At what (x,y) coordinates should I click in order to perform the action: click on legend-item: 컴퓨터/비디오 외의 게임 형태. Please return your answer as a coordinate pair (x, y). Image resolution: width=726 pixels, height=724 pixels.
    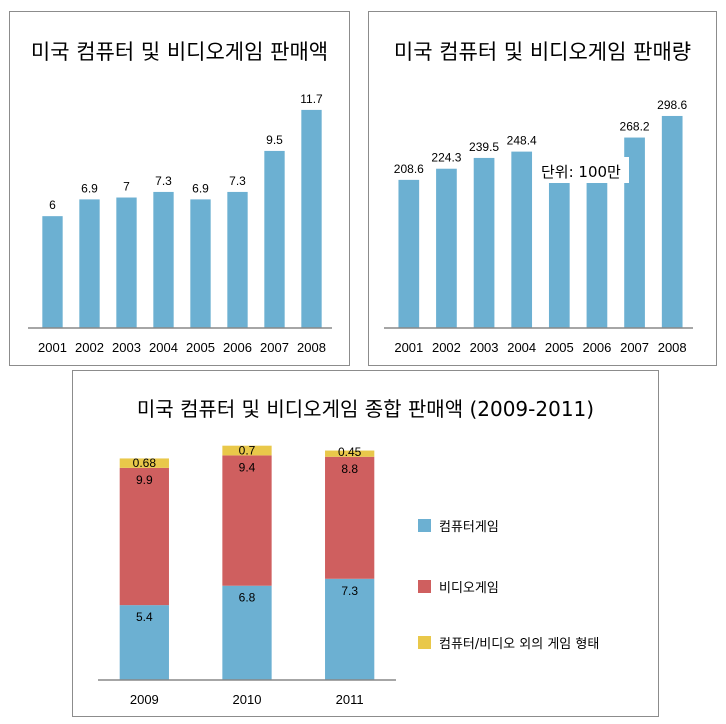
    Looking at the image, I should click on (508, 642).